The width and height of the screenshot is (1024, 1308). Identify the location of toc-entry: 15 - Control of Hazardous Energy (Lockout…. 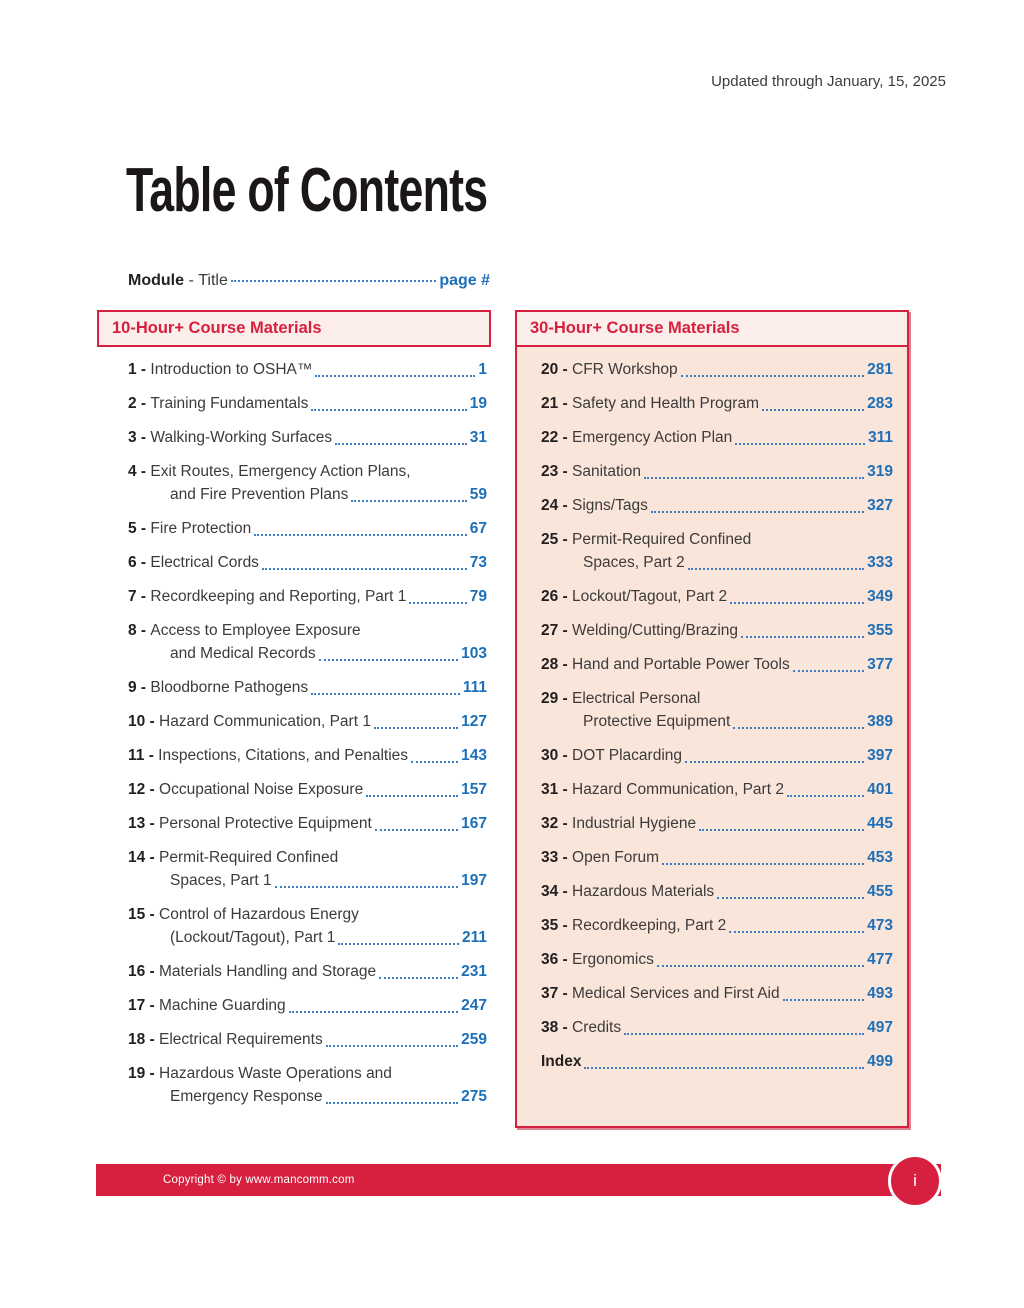
(307, 926).